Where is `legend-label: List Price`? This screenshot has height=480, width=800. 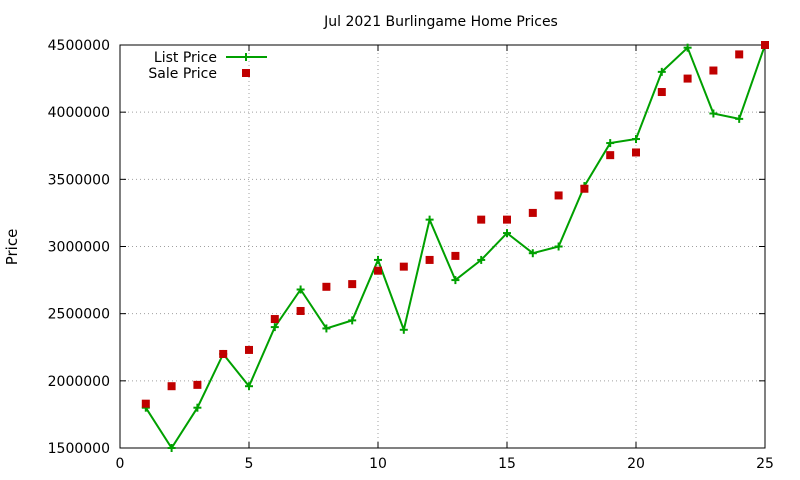
legend-label: List Price is located at coordinates (185, 58).